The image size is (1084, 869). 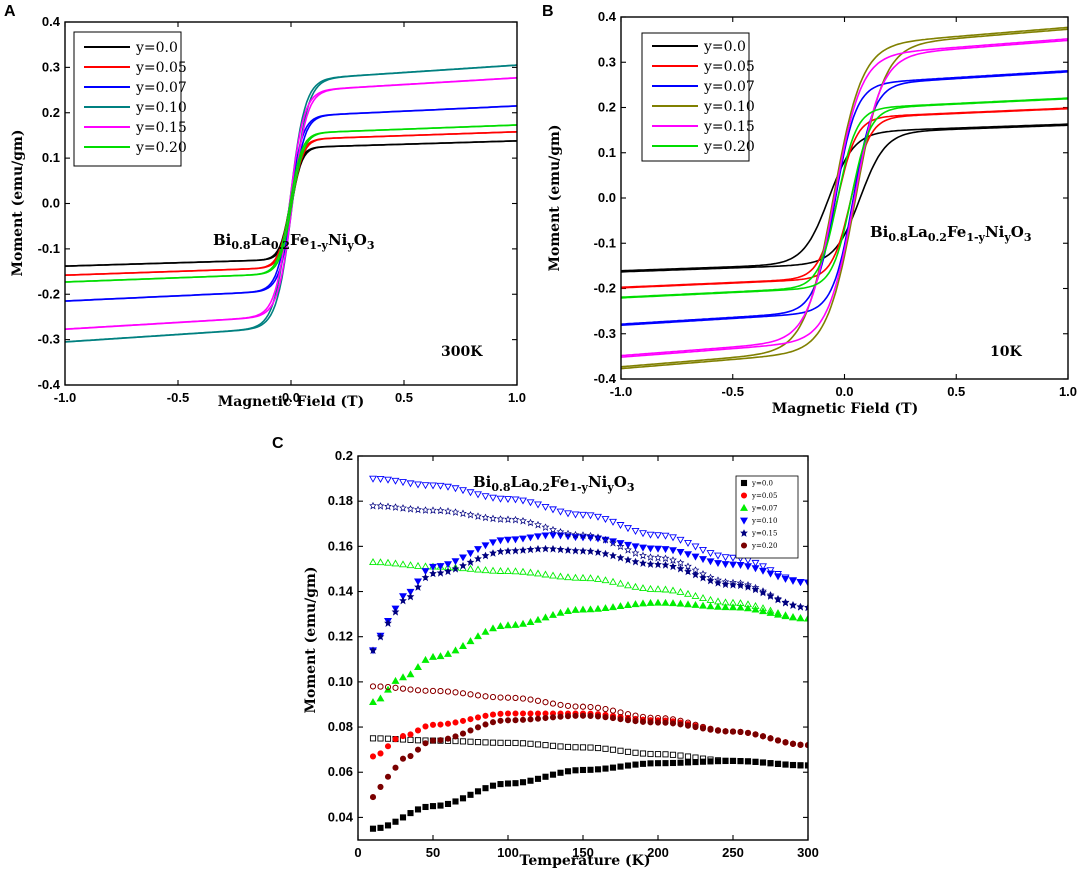 I want to click on panel-b-ytick-label: -0.4, so click(x=605, y=378).